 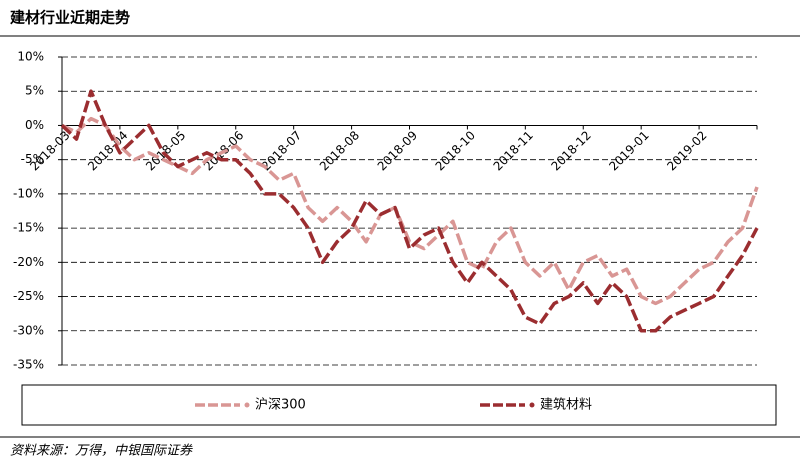 I want to click on x-tick-label: 2018-08, so click(x=339, y=150).